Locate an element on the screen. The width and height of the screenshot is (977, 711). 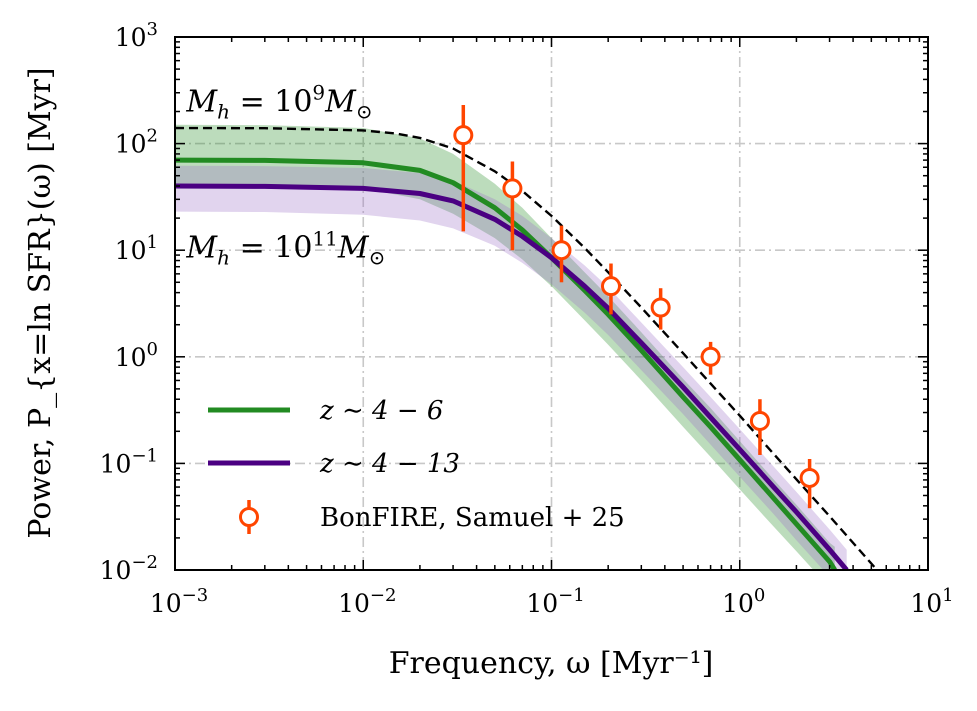
y-tick-label-1: 10⁻¹ is located at coordinates (129, 461).